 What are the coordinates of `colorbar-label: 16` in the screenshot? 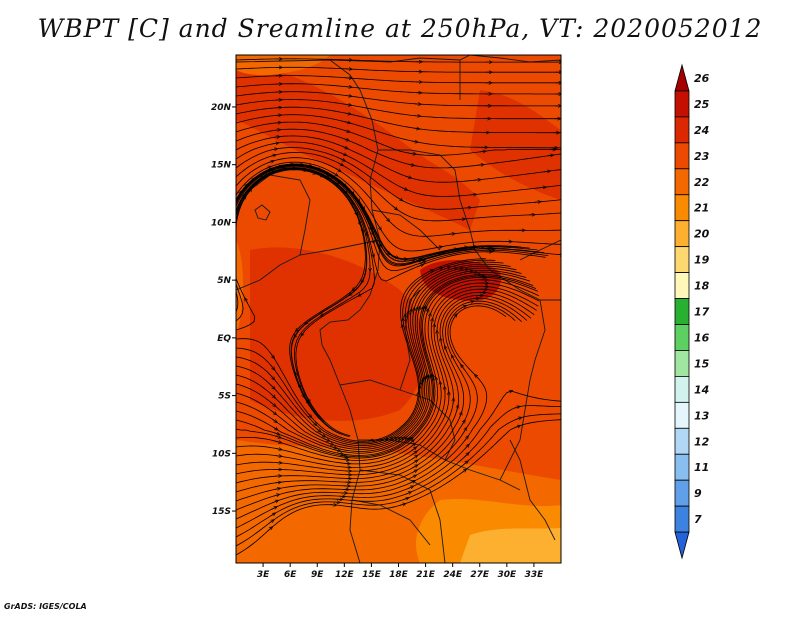 It's located at (702, 337).